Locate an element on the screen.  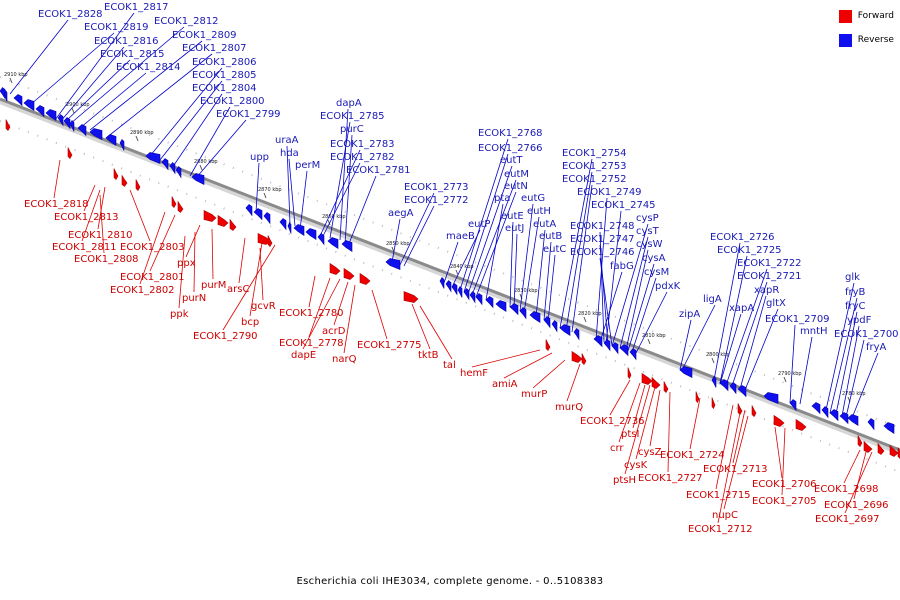
forward-gene-label-ecok1-2811: ECOK1_2811 is located at coordinates (84, 247).